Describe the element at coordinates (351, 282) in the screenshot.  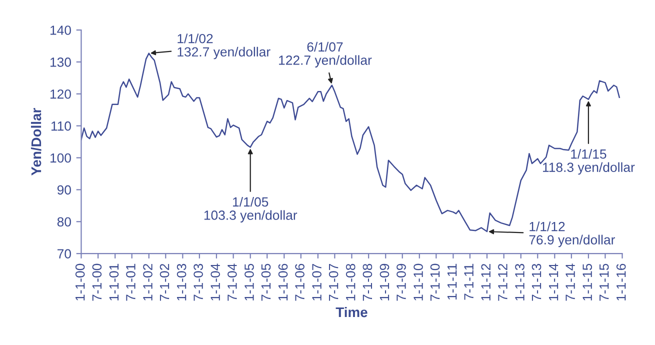
I see `x-tick-label: 1-1-08` at that location.